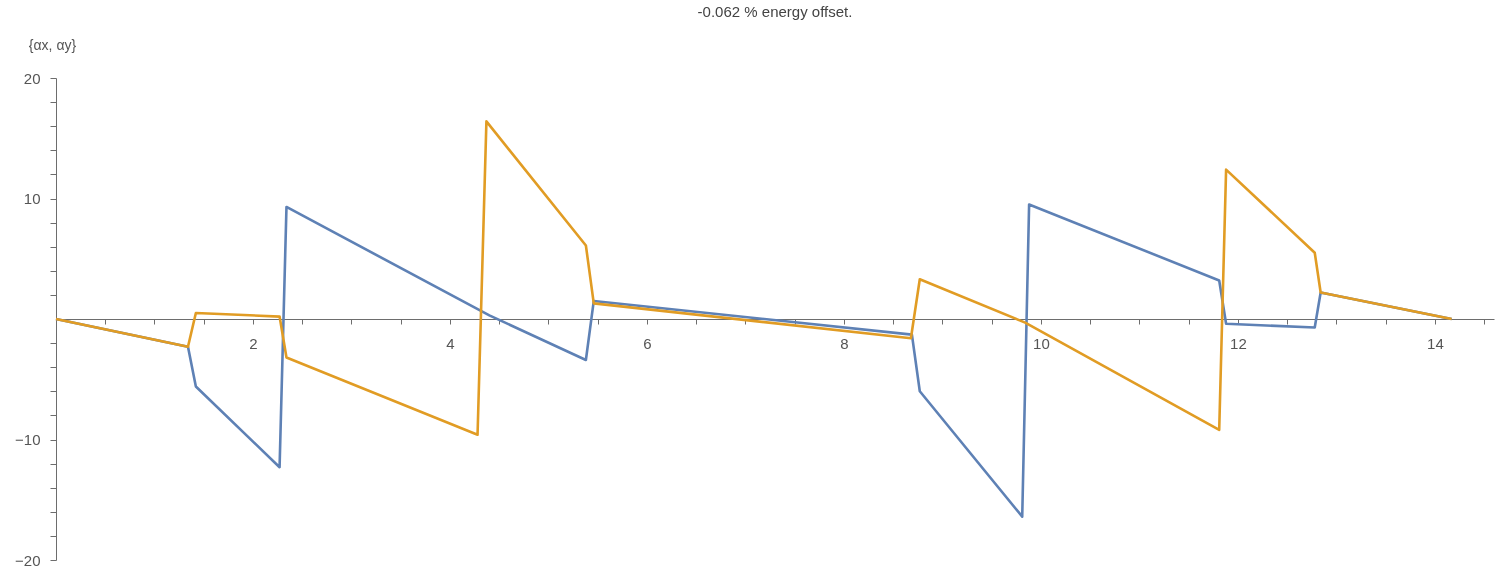 The image size is (1496, 568). I want to click on y-axis-title: {αx, αy}, so click(52, 44).